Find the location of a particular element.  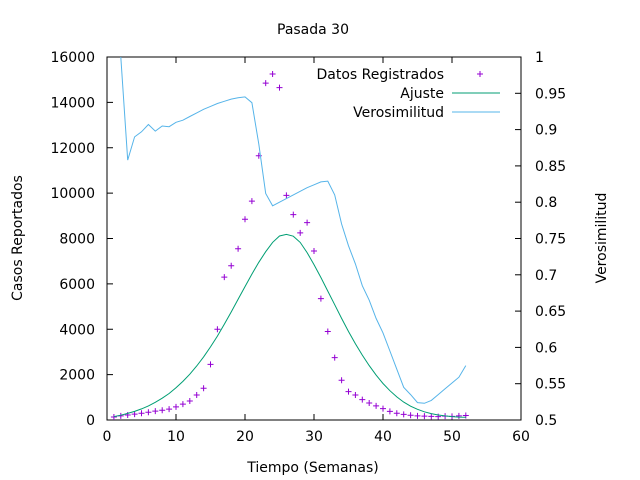

y2-tick-label: 0.65 is located at coordinates (550, 312).